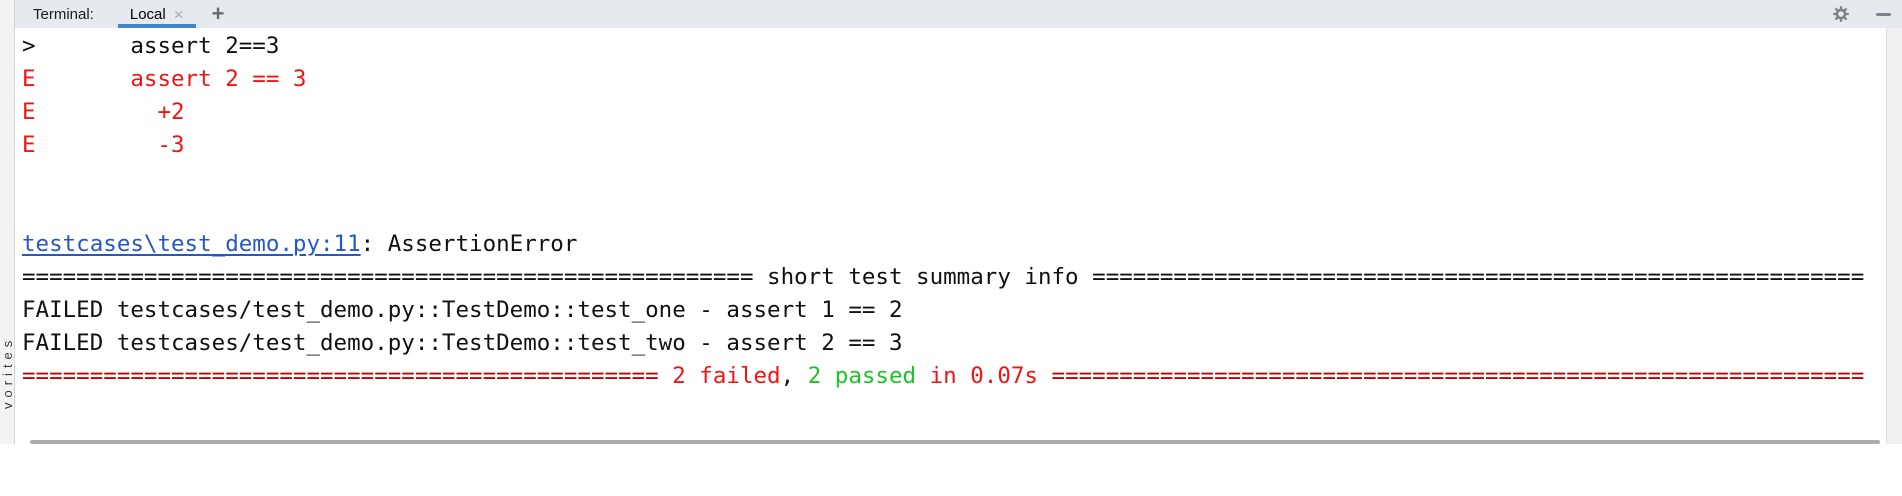 The width and height of the screenshot is (1902, 496). I want to click on tab-local: Local ×, so click(157, 14).